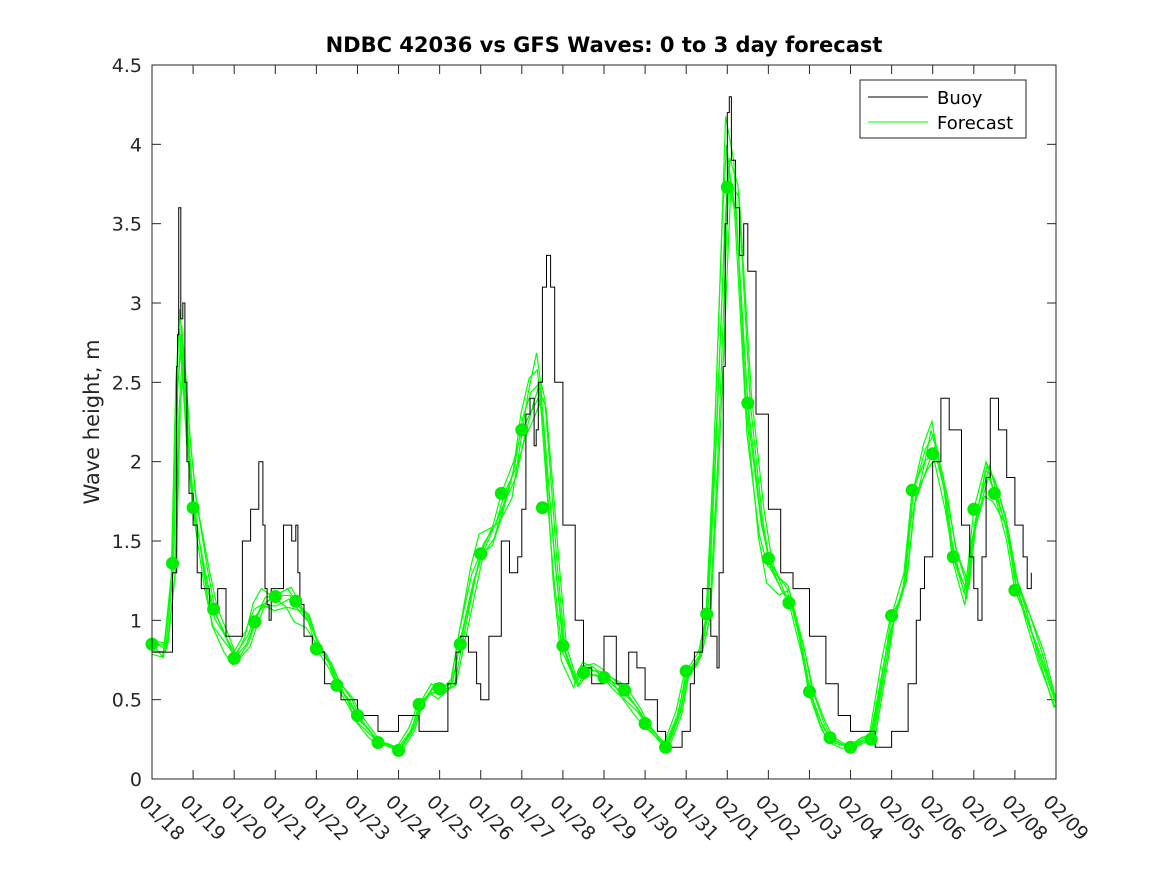  Describe the element at coordinates (136, 621) in the screenshot. I see `y-tick-label: 1` at that location.